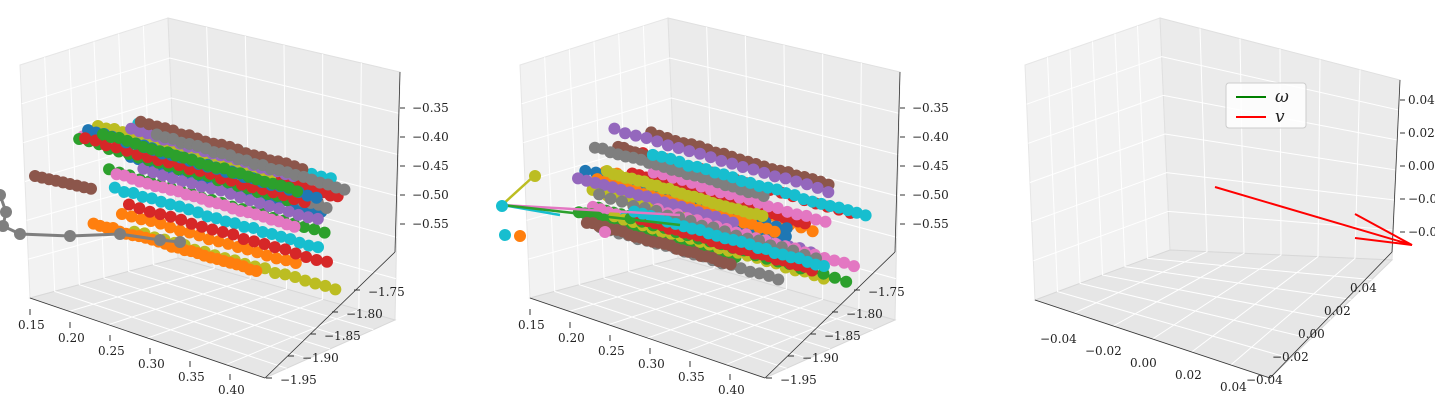 The width and height of the screenshot is (1435, 402). What do you see at coordinates (231, 390) in the screenshot?
I see `x-tick-label: 0.40` at bounding box center [231, 390].